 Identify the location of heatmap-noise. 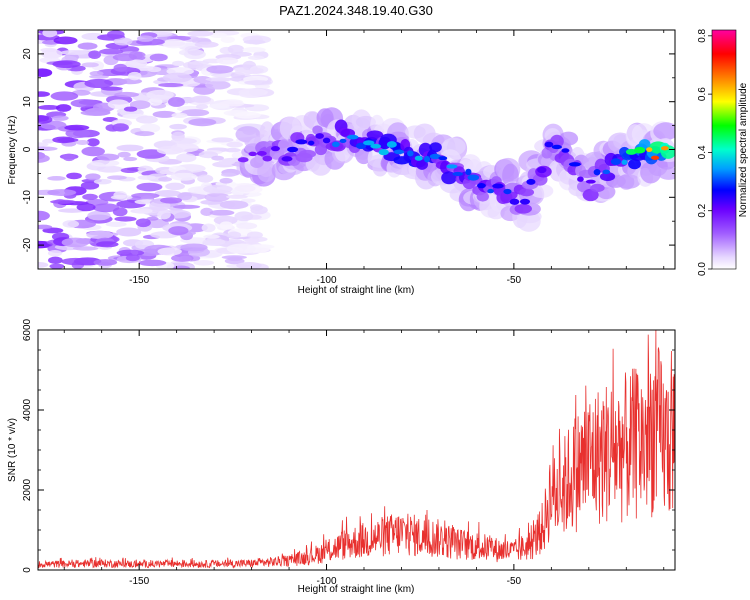
(156, 149).